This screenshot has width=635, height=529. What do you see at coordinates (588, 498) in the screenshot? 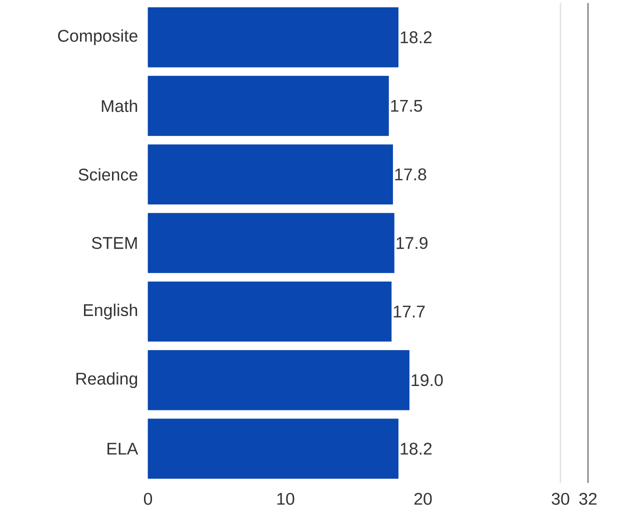
I see `x-tick-label: 32` at bounding box center [588, 498].